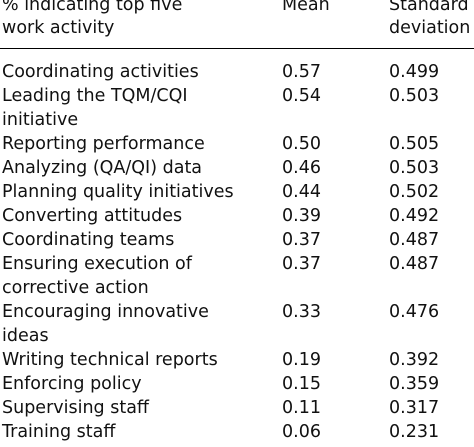 Image resolution: width=474 pixels, height=447 pixels. What do you see at coordinates (301, 312) in the screenshot?
I see `mean-cell: 0.33` at bounding box center [301, 312].